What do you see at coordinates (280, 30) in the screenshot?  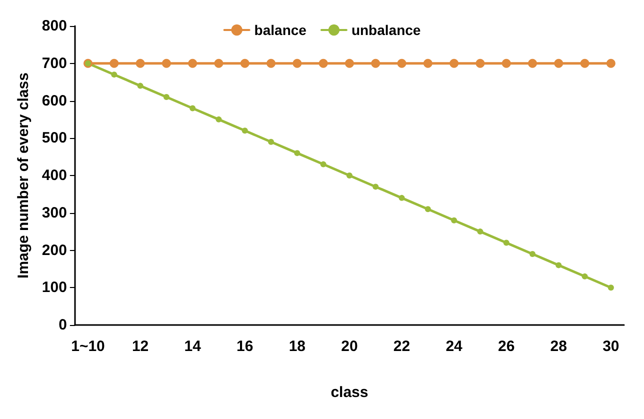 I see `legend-label: balance` at bounding box center [280, 30].